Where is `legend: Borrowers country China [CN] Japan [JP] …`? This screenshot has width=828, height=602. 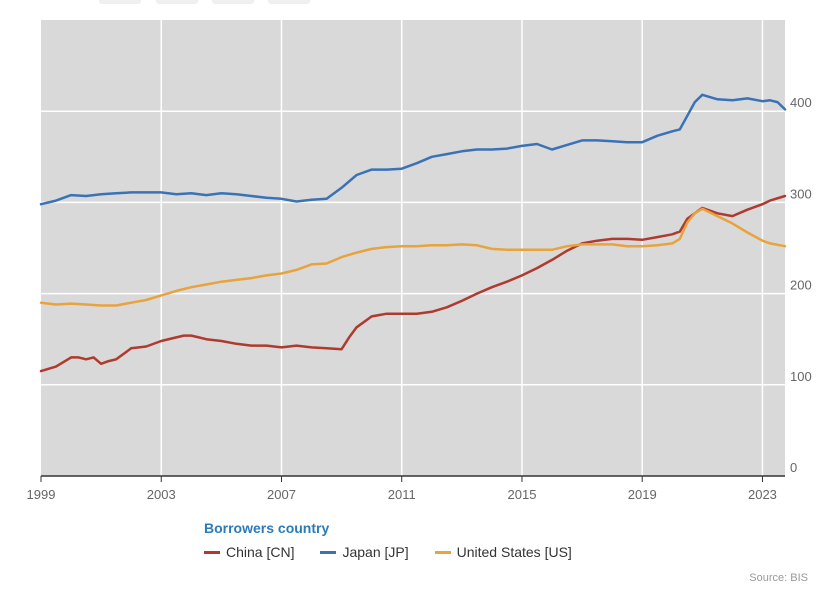
legend: Borrowers country China [CN] Japan [JP] … is located at coordinates (388, 540).